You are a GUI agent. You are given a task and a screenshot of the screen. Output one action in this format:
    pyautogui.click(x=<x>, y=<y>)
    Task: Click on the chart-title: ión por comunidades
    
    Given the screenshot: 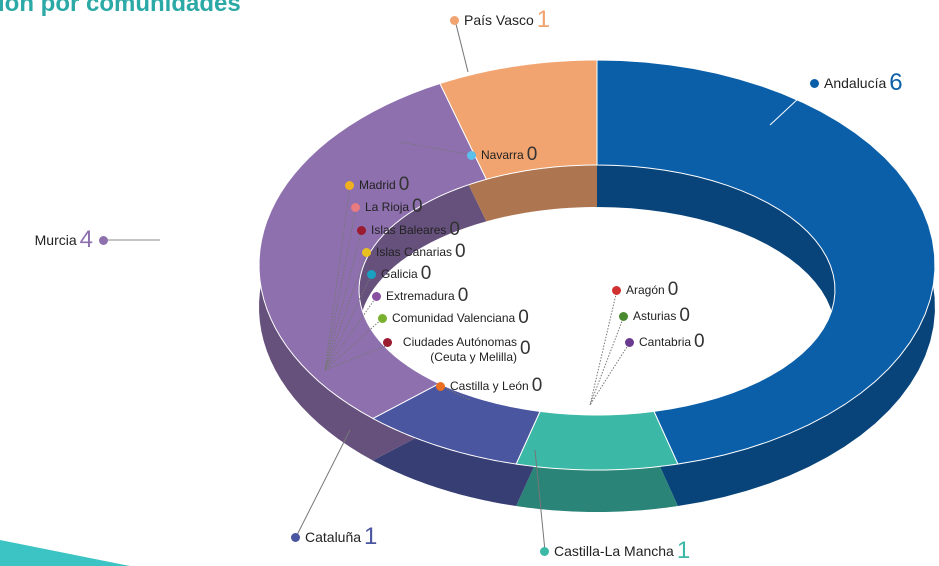 What is the action you would take?
    pyautogui.click(x=120, y=8)
    